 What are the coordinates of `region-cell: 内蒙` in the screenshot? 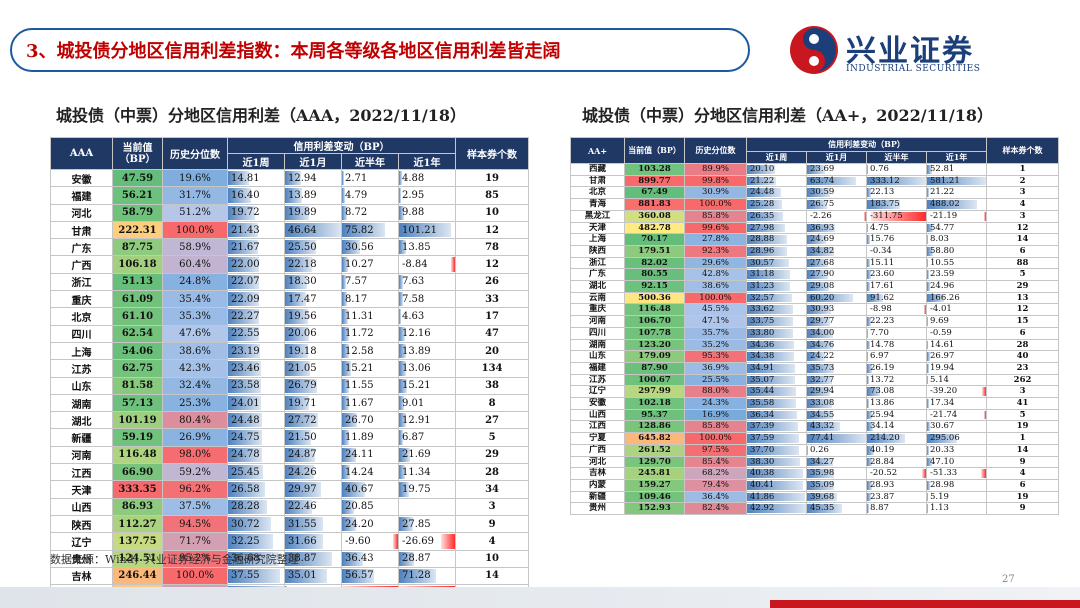 It's located at (597, 485).